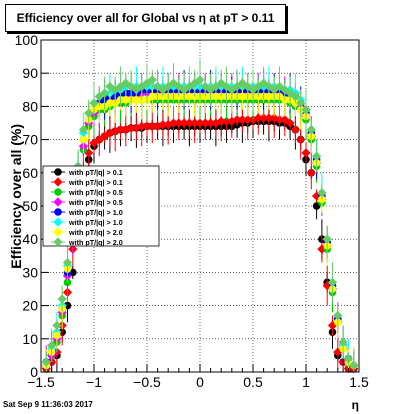  I want to click on y-tick-label: 30, so click(30, 272).